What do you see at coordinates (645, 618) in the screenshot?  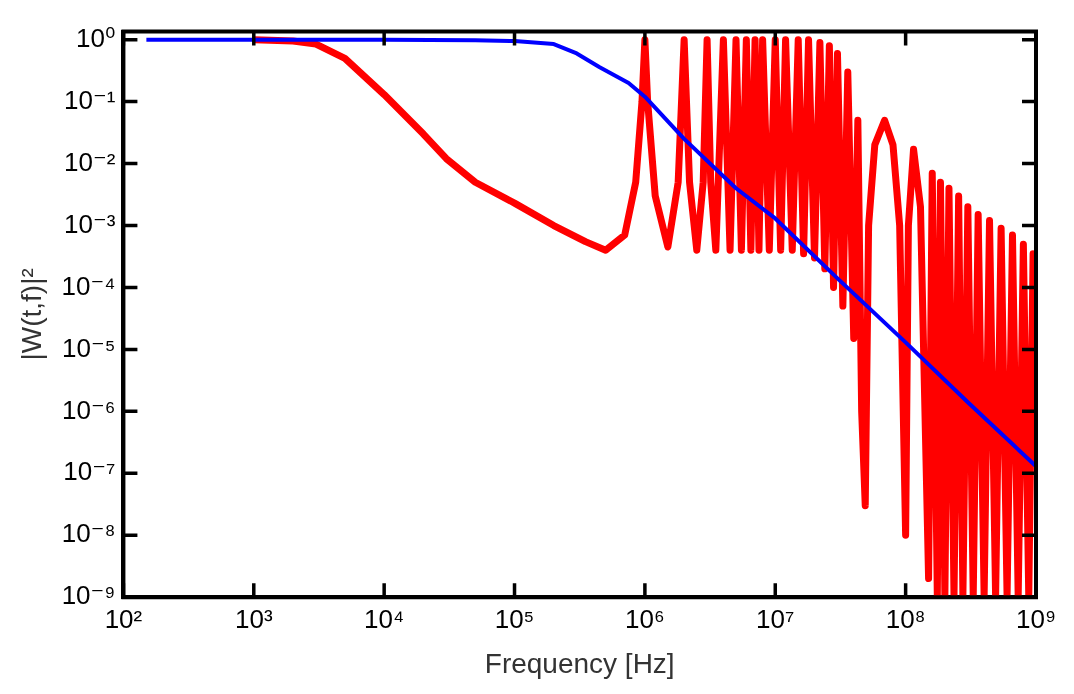 I see `x-tick-label: 10⁶` at bounding box center [645, 618].